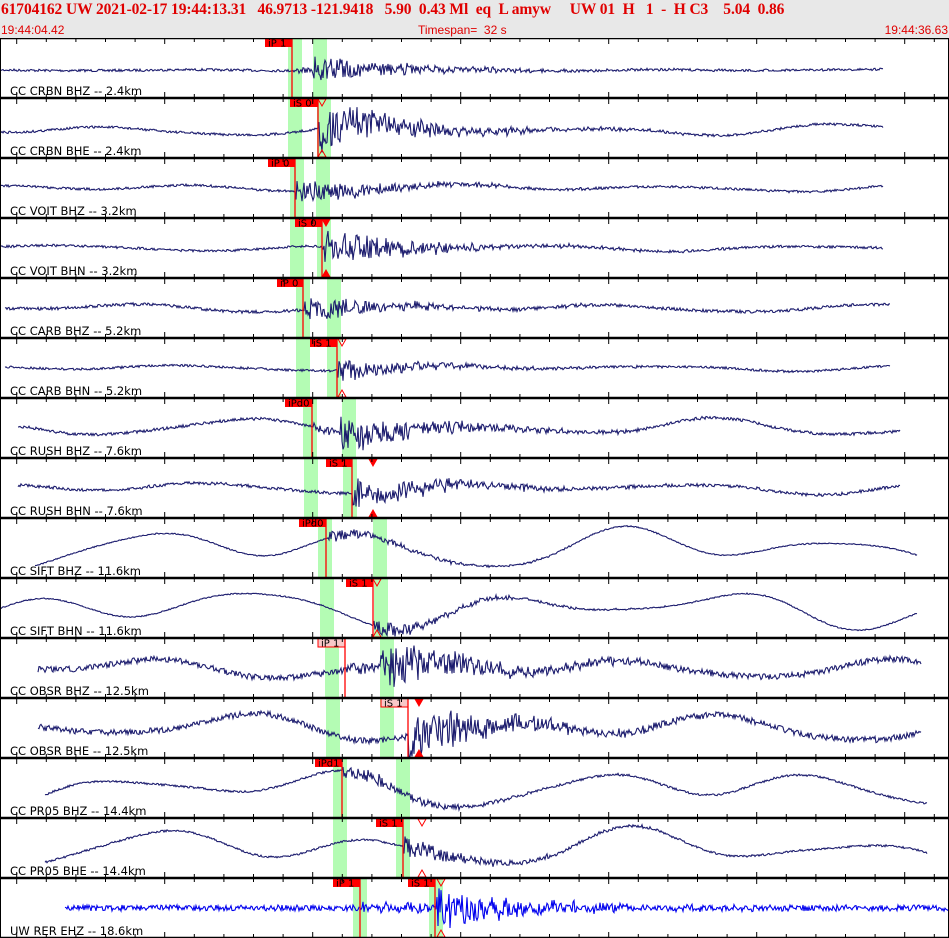  Describe the element at coordinates (76, 931) in the screenshot. I see `trace-label: UW RER EHZ -- 18.6km` at that location.